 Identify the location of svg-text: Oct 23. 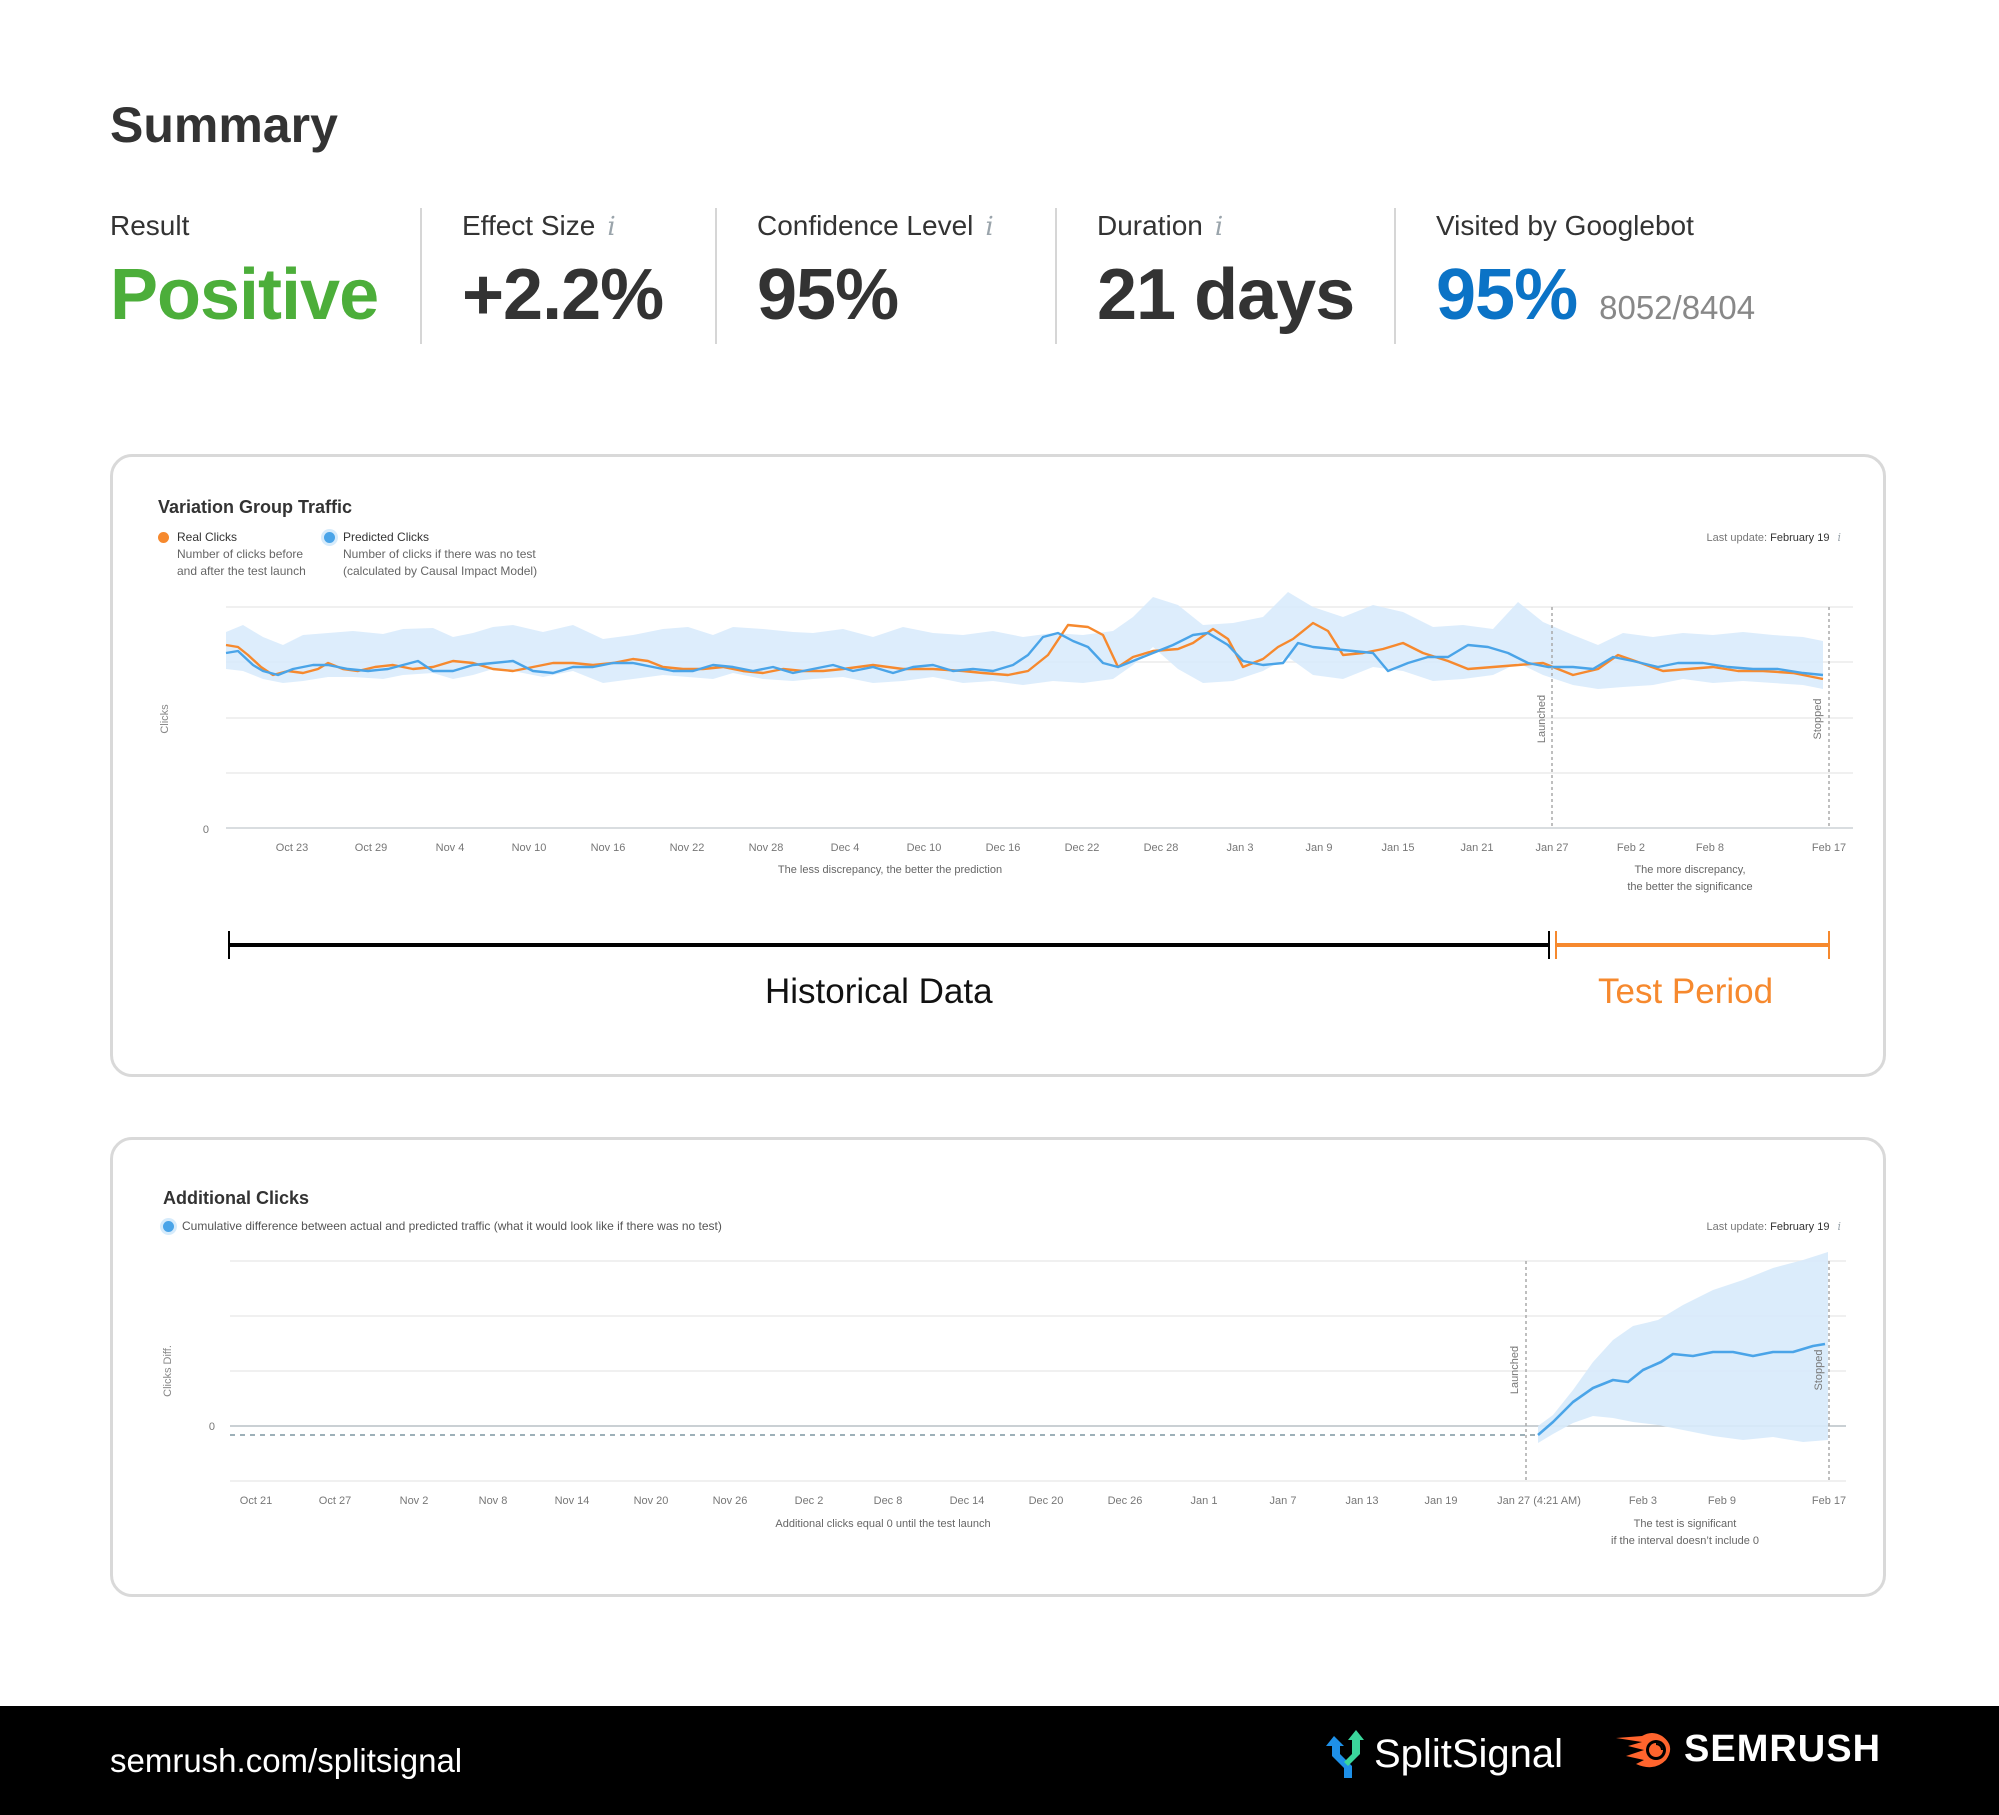
(292, 848).